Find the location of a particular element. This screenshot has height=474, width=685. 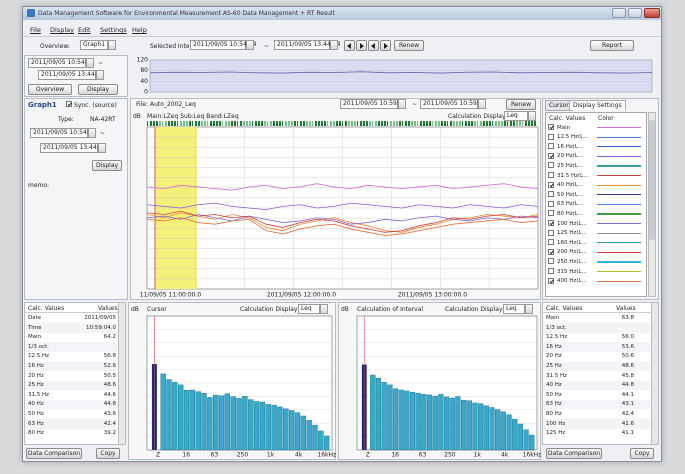

row-value: 41.6 is located at coordinates (627, 423).